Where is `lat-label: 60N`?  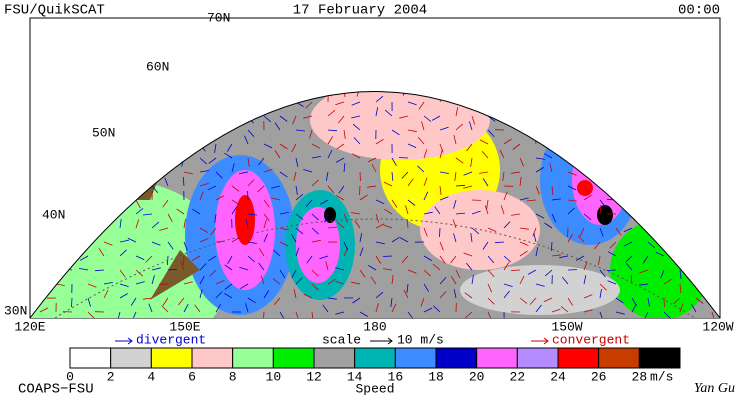 lat-label: 60N is located at coordinates (157, 66).